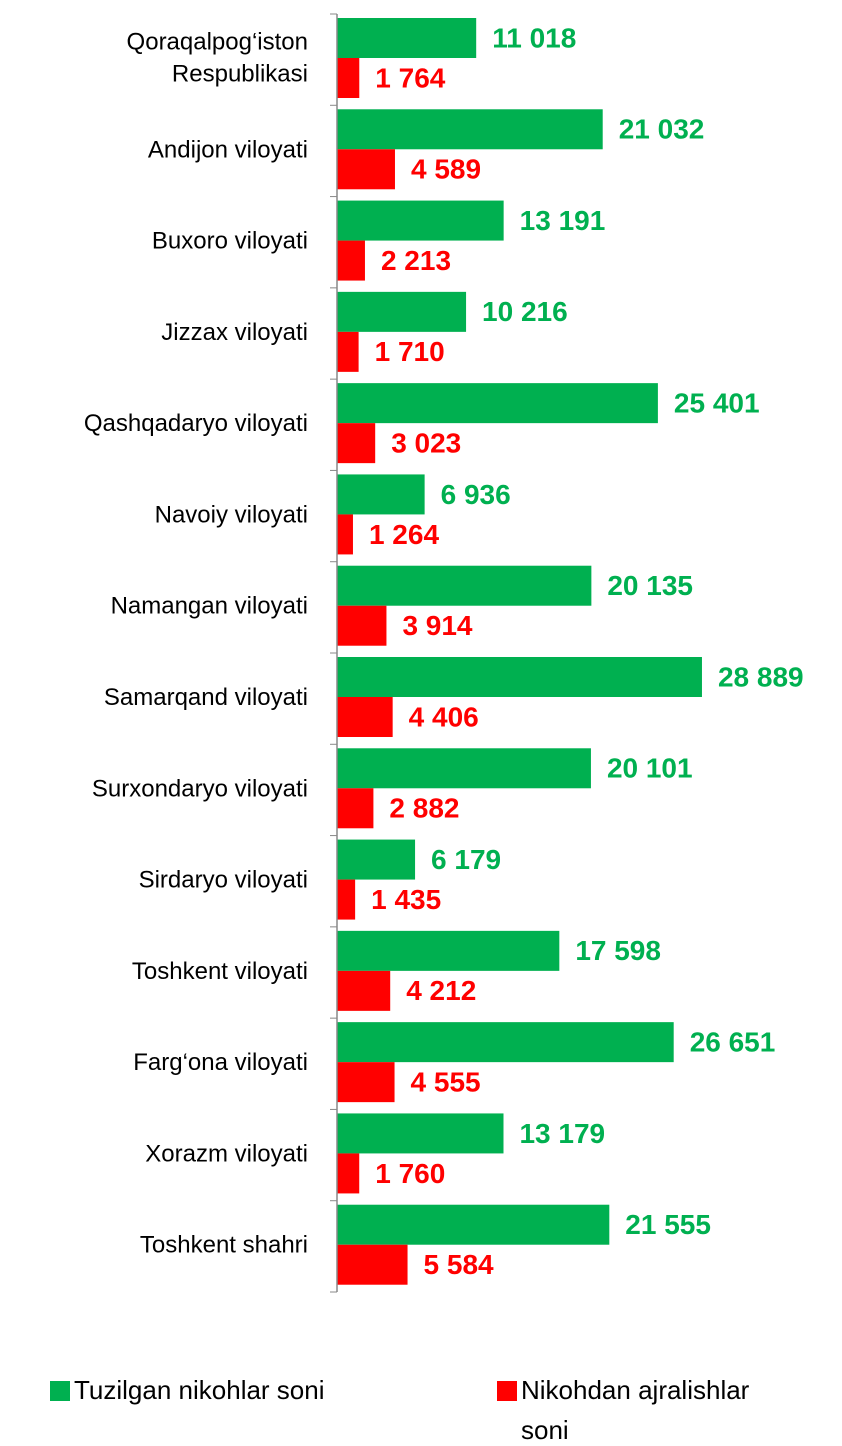  What do you see at coordinates (444, 716) in the screenshot?
I see `value-label: 4 406` at bounding box center [444, 716].